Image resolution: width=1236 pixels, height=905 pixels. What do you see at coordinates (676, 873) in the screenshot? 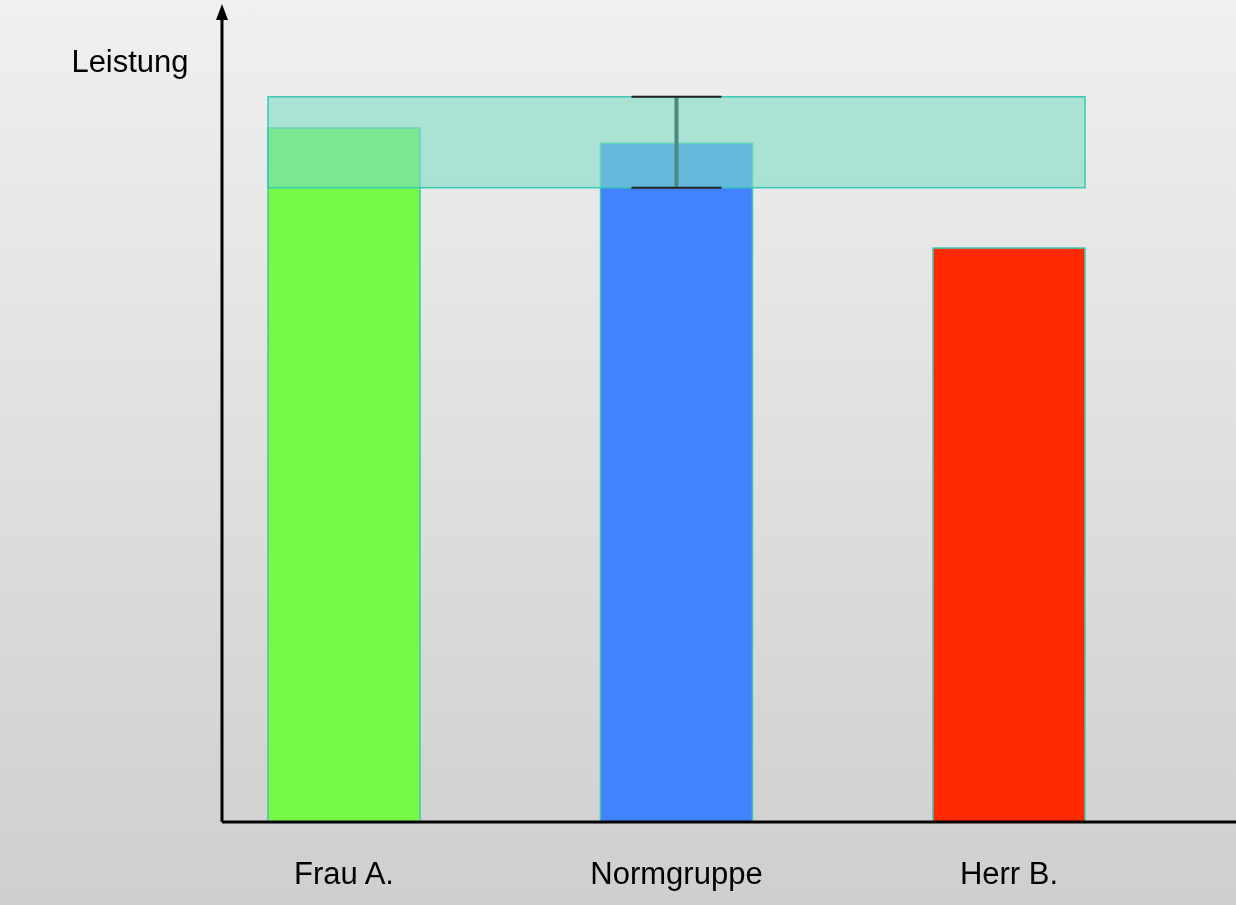
I see `x-tick-label: Normgruppe` at bounding box center [676, 873].